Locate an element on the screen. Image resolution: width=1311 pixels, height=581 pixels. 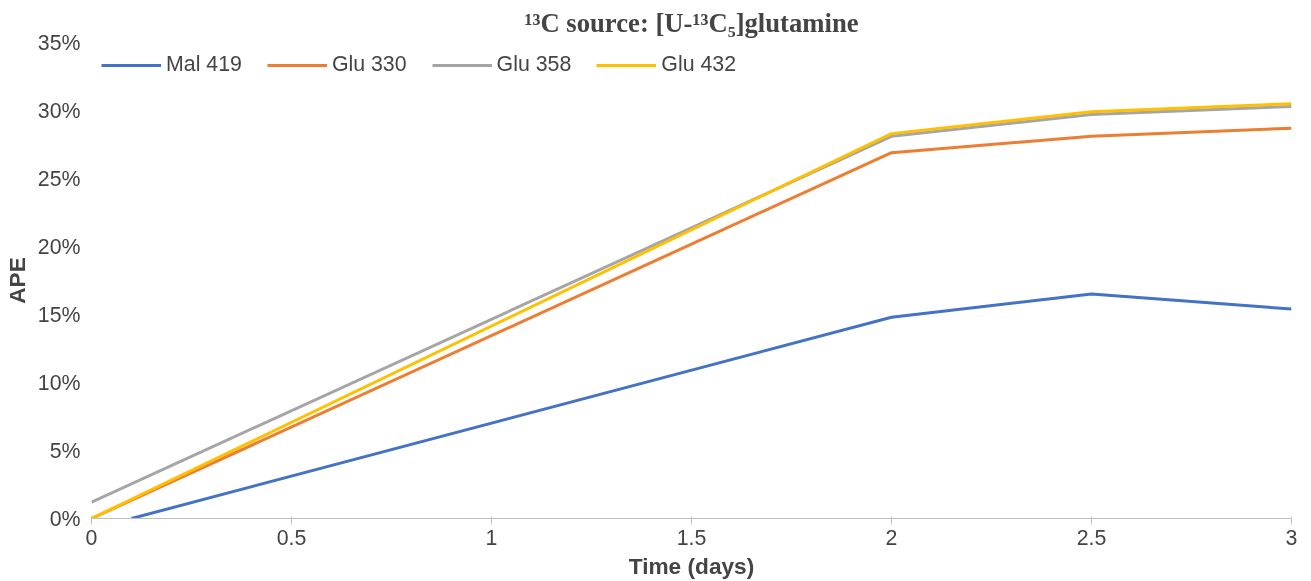
y-tick-label: 25% is located at coordinates (59, 178).